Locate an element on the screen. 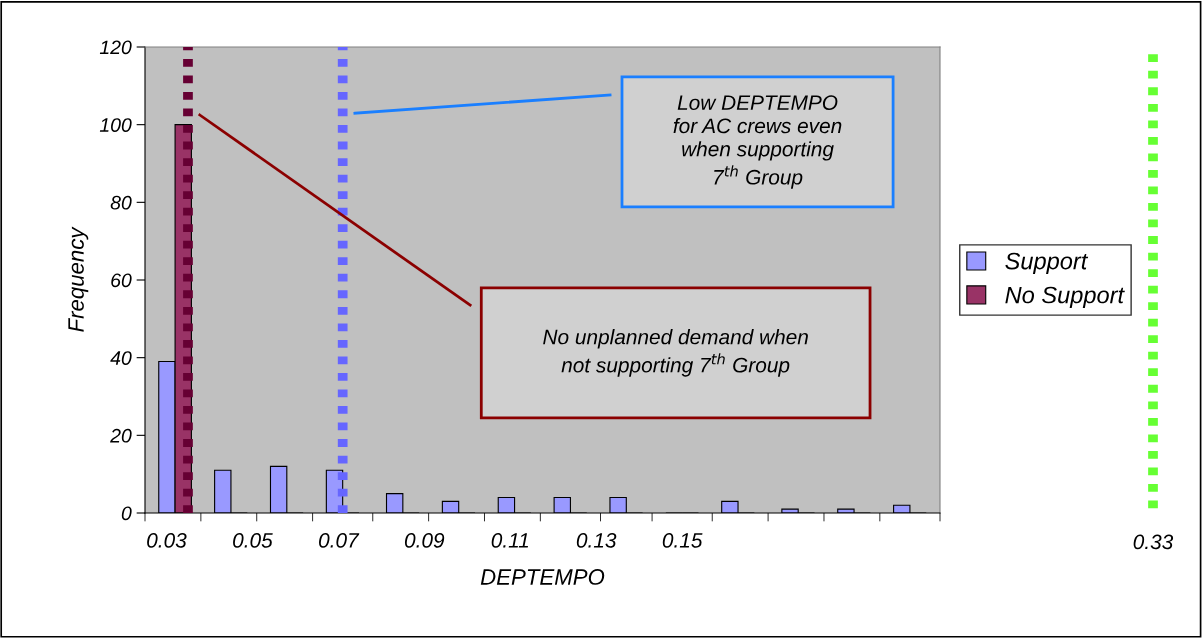 Image resolution: width=1203 pixels, height=638 pixels. y-axis-title: Frequency is located at coordinates (78, 279).